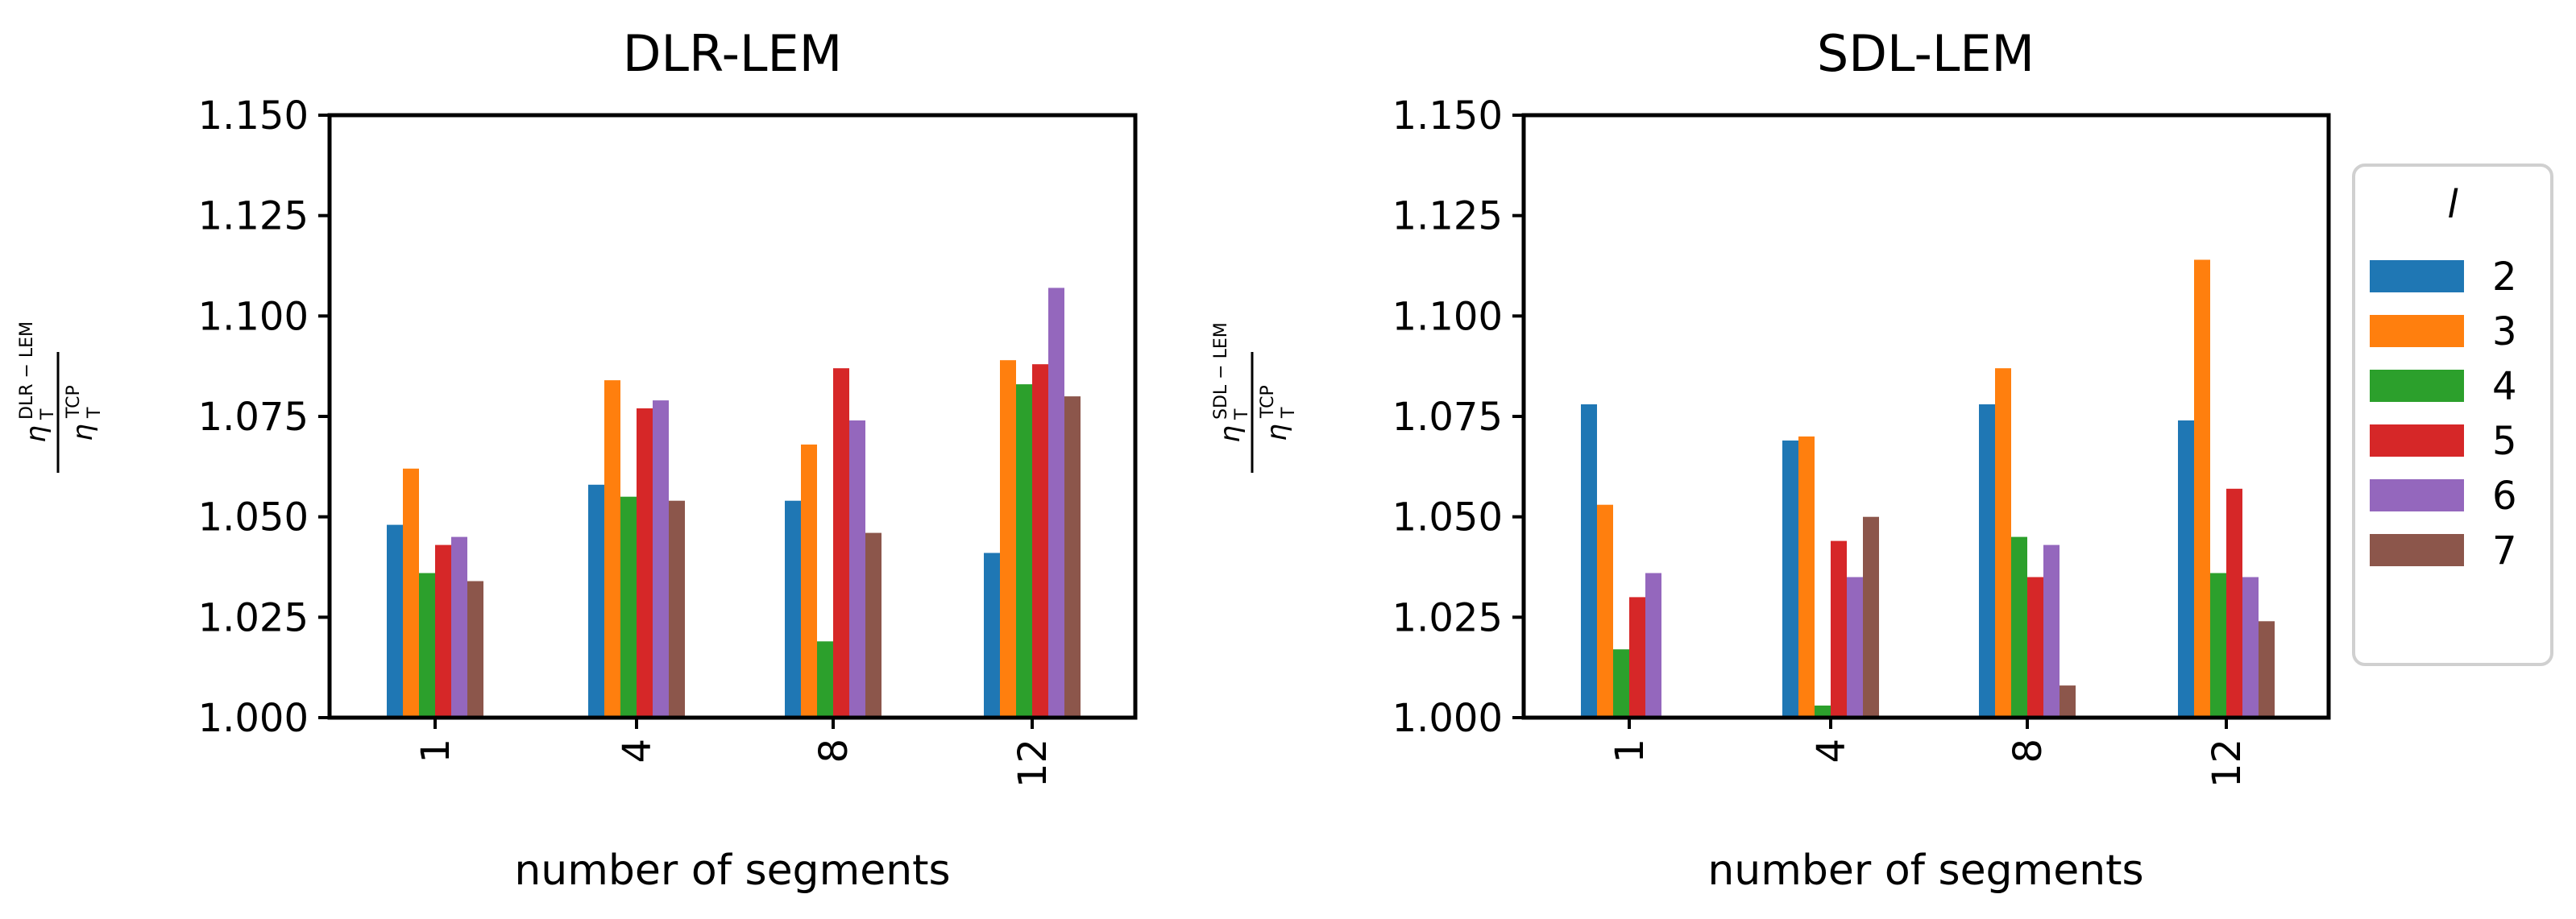  Describe the element at coordinates (1831, 751) in the screenshot. I see `x-tick-label: 4` at that location.